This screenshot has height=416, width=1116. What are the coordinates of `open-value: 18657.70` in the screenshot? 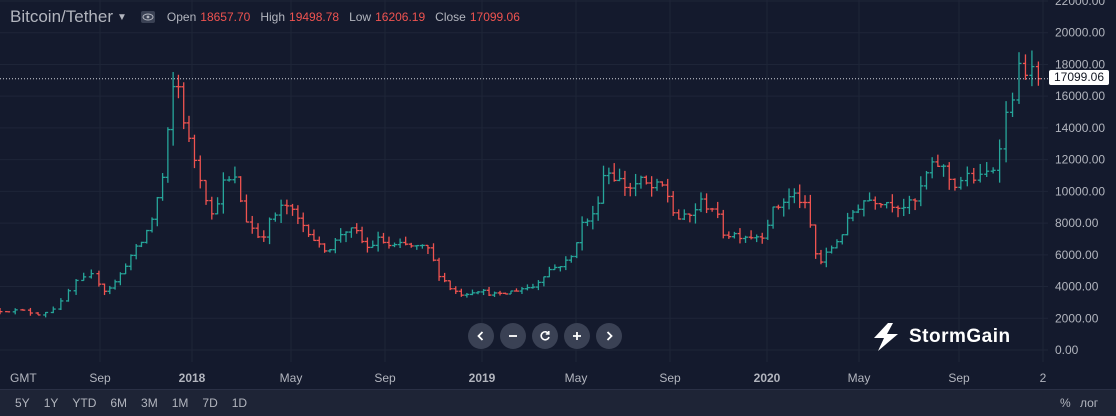 It's located at (225, 17).